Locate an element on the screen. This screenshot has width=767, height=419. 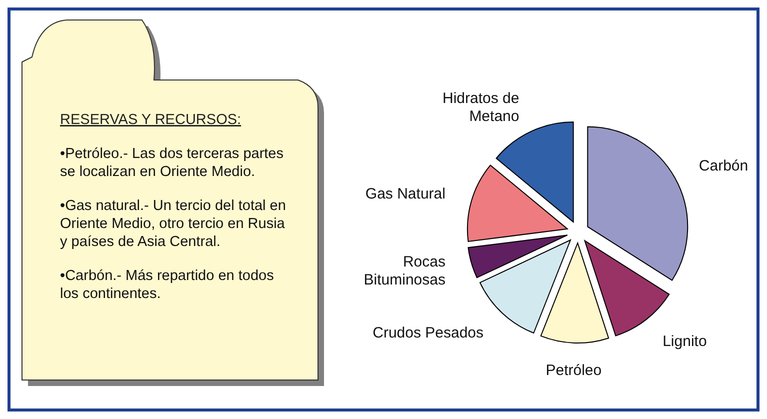
text: •Gas natural.- Un tercio del total en Oriente Medio, otro tercio en Rusia y países de Asia Central. is located at coordinates (173, 224).